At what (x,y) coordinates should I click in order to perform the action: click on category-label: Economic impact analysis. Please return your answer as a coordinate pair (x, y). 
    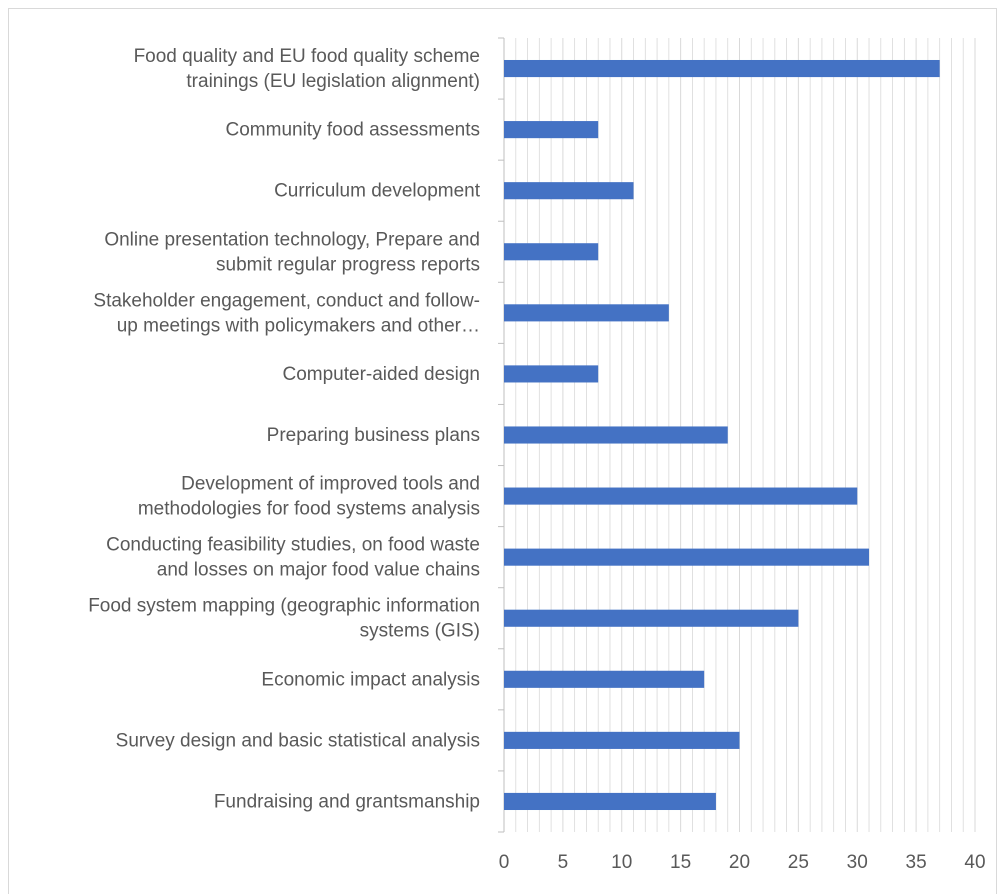
    Looking at the image, I should click on (370, 679).